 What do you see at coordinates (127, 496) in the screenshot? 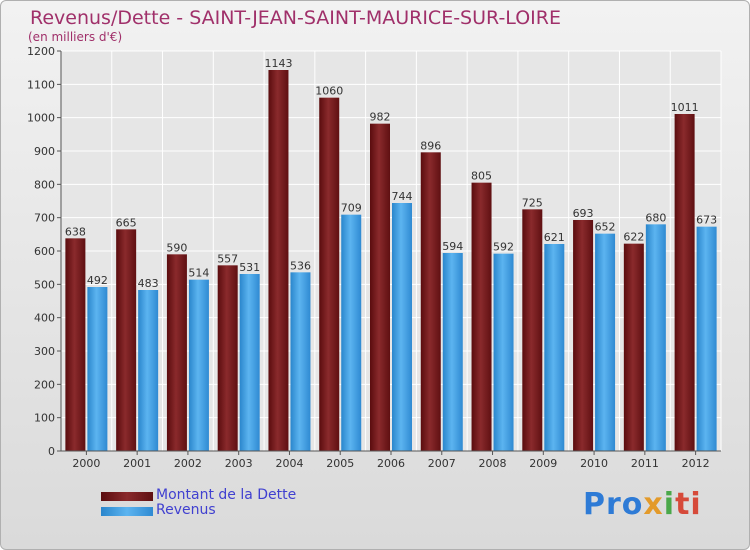
I see `legend-swatch-dette` at bounding box center [127, 496].